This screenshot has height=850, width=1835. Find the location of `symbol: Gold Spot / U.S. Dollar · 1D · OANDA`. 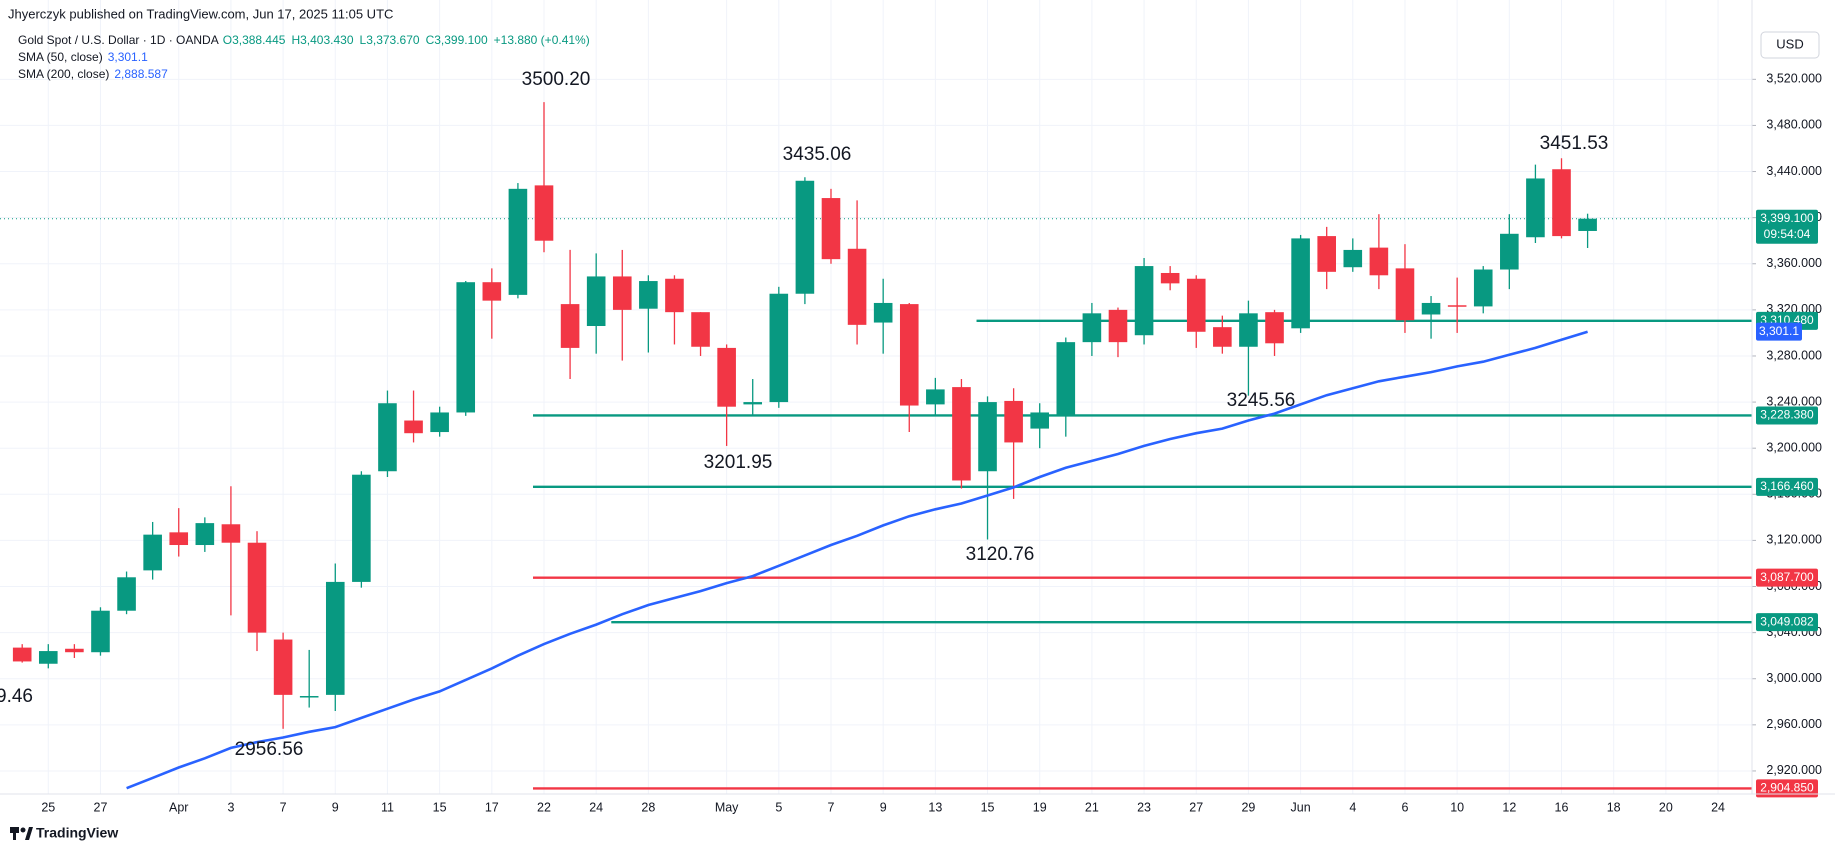

symbol: Gold Spot / U.S. Dollar · 1D · OANDA is located at coordinates (118, 40).